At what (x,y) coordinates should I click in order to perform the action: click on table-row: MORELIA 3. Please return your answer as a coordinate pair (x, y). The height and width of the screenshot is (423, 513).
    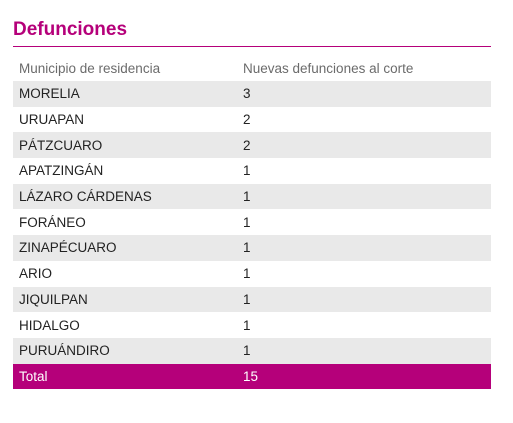
    Looking at the image, I should click on (252, 94).